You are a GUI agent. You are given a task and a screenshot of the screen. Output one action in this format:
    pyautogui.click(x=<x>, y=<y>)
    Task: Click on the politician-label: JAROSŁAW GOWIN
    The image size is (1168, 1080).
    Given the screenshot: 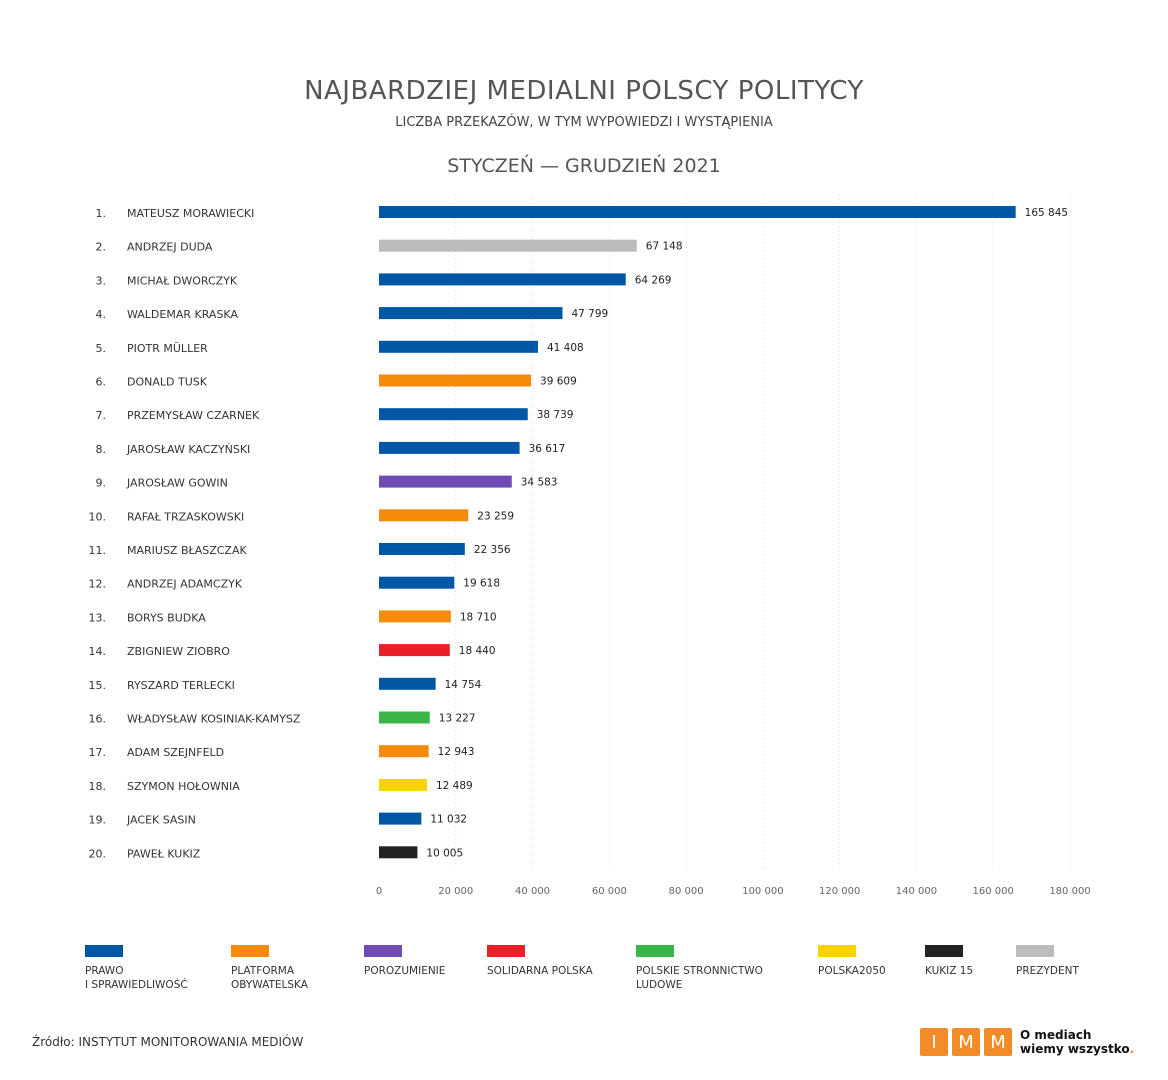 What is the action you would take?
    pyautogui.click(x=177, y=483)
    